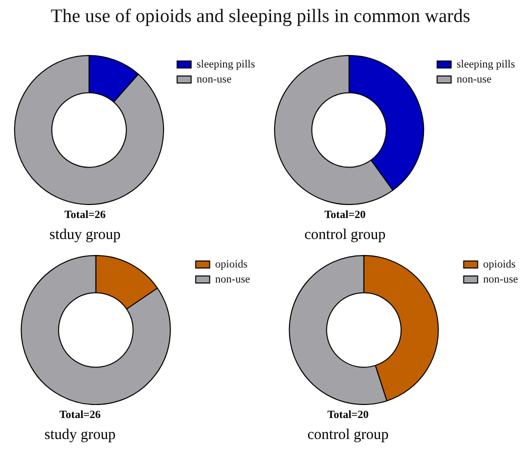 The image size is (521, 451). What do you see at coordinates (80, 435) in the screenshot?
I see `text: study group` at bounding box center [80, 435].